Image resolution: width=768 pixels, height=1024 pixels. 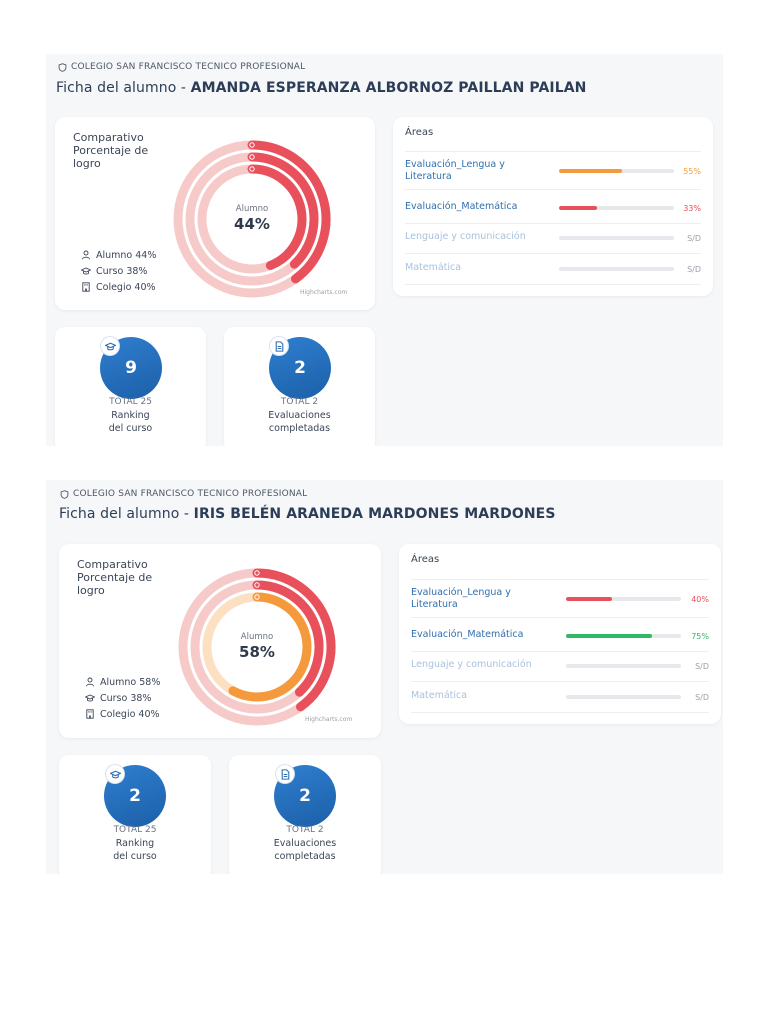 I want to click on legend-label: Alumno 58%, so click(x=130, y=682).